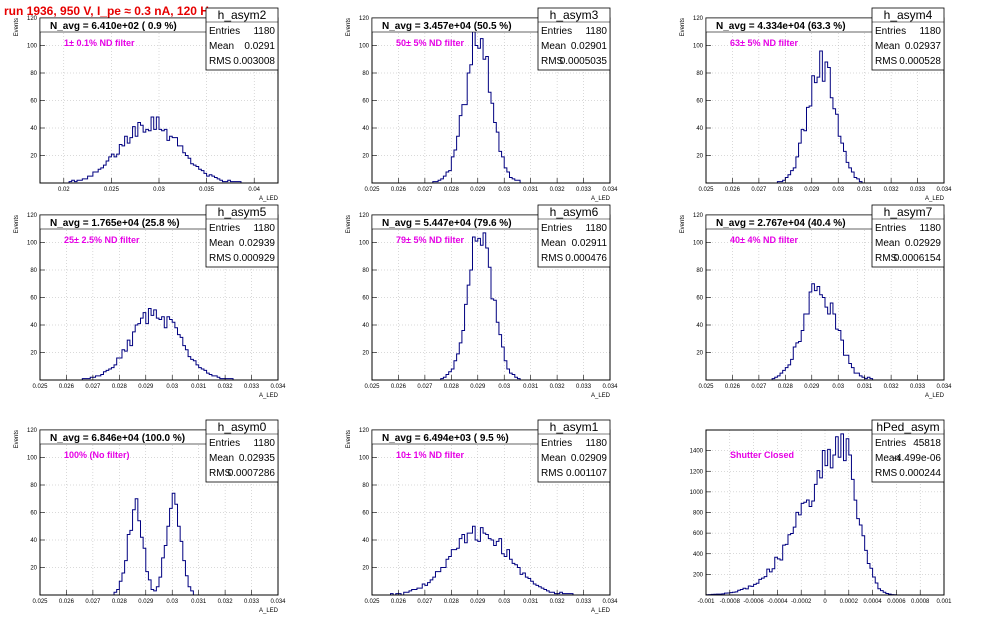  Describe the element at coordinates (697, 452) in the screenshot. I see `y-tick-label: 1400` at that location.